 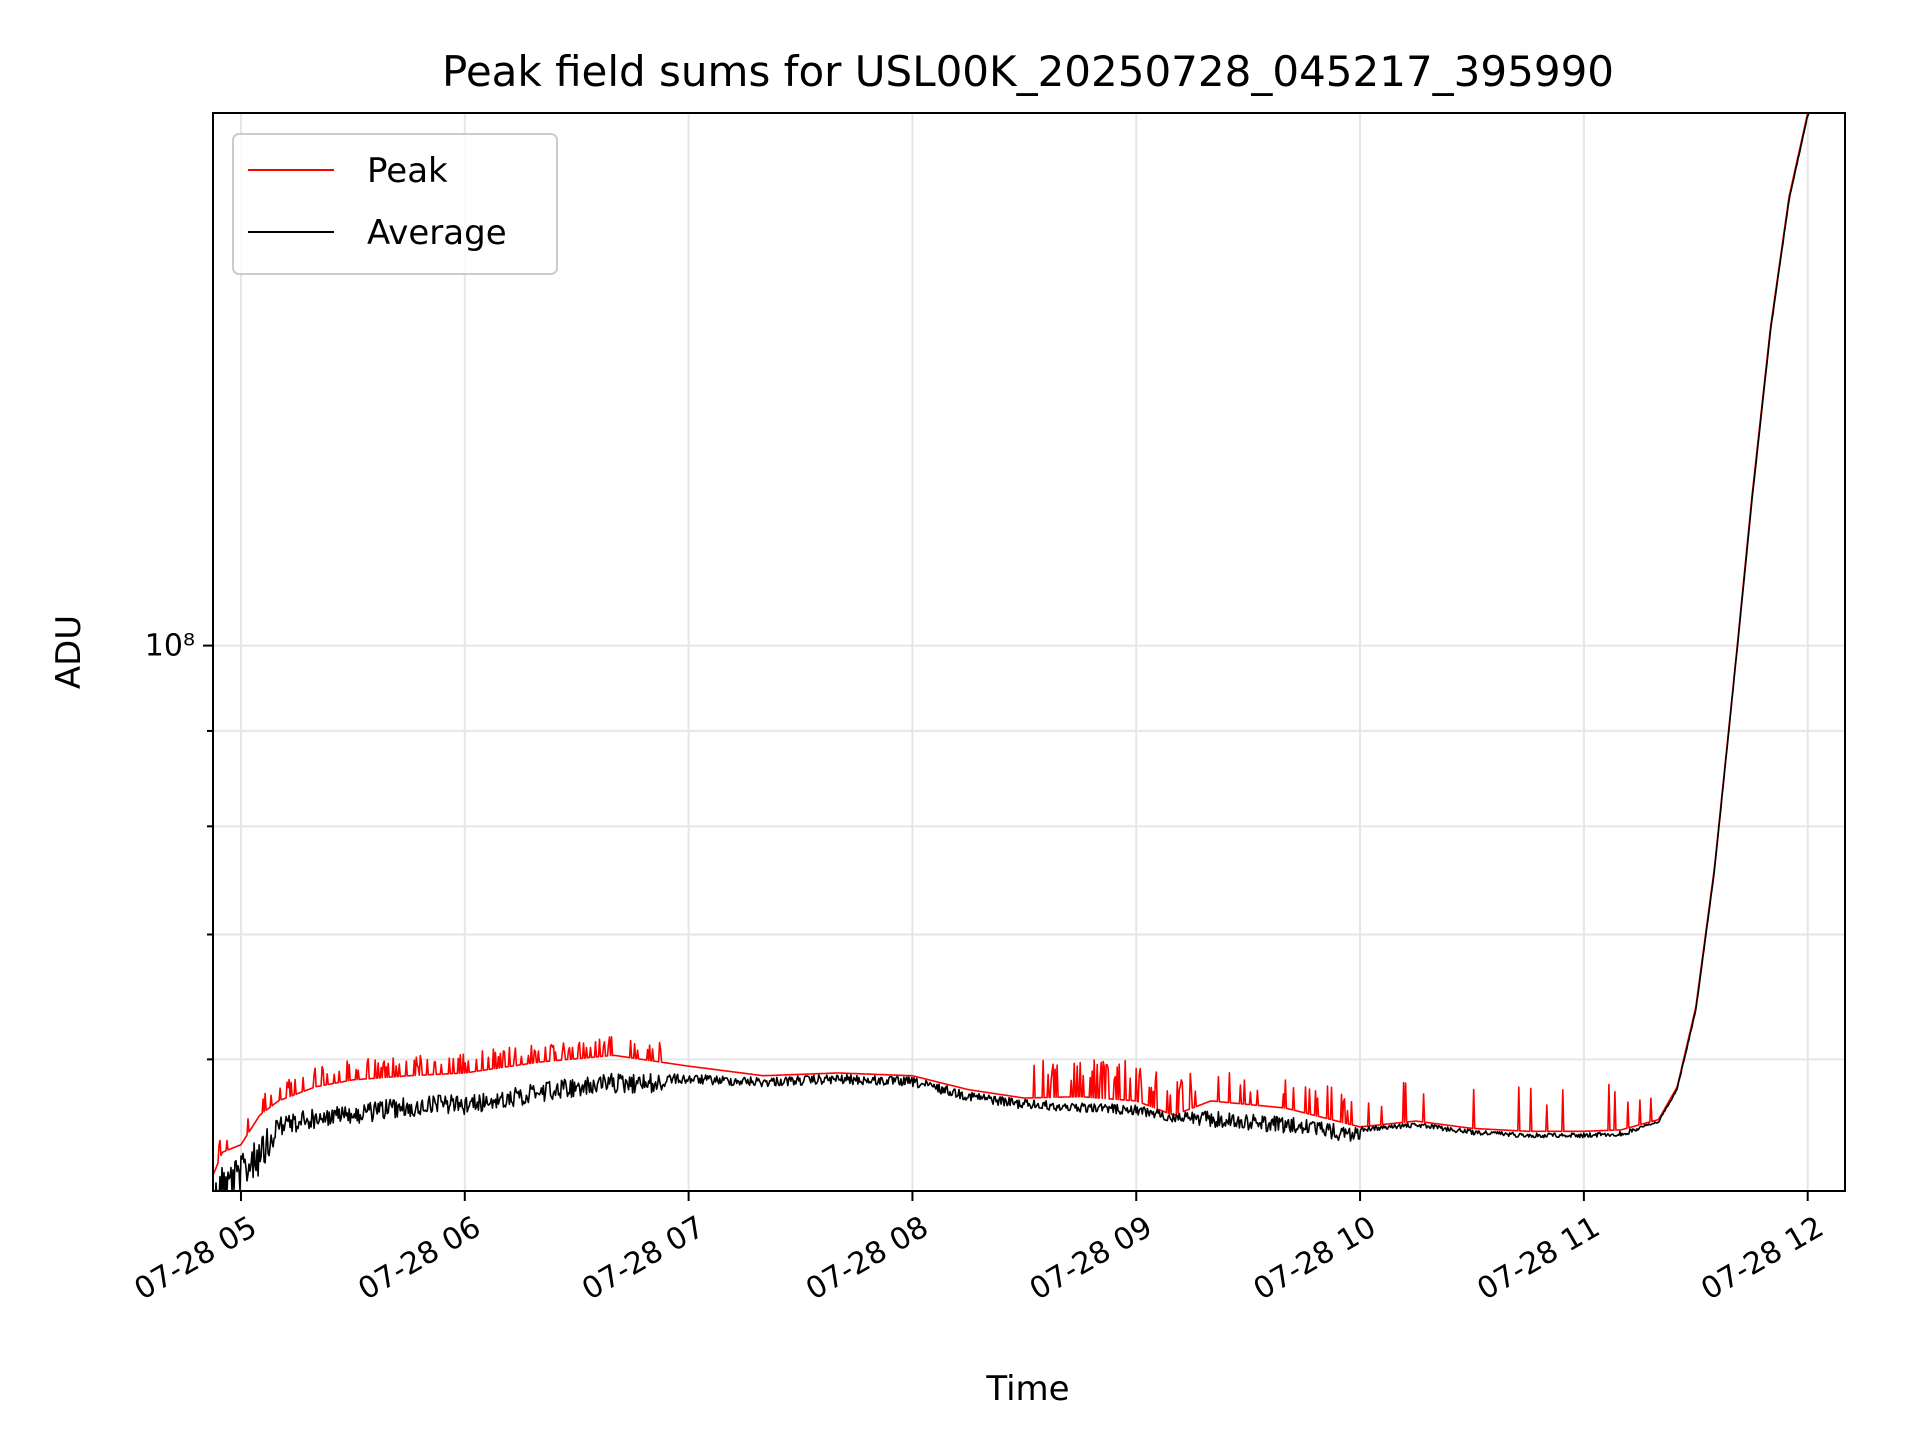 What do you see at coordinates (437, 233) in the screenshot?
I see `legend-average-label: Average` at bounding box center [437, 233].